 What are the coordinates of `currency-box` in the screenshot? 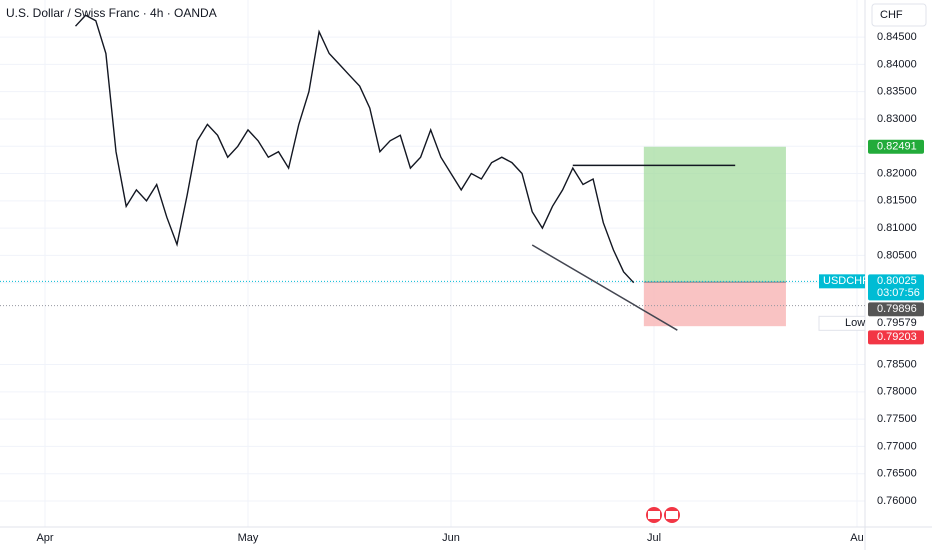 It's located at (899, 15).